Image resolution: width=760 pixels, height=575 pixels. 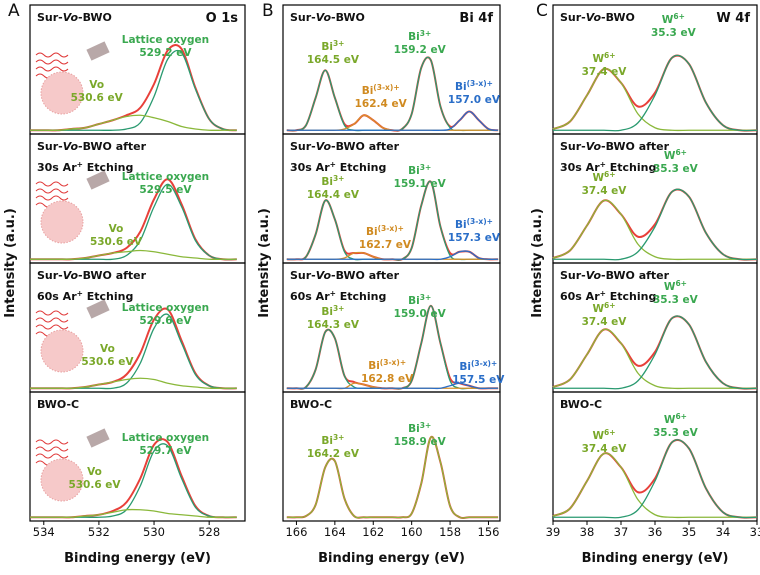 I want to click on subplot-title: Sur-Vo-BWO after, so click(x=92, y=275).